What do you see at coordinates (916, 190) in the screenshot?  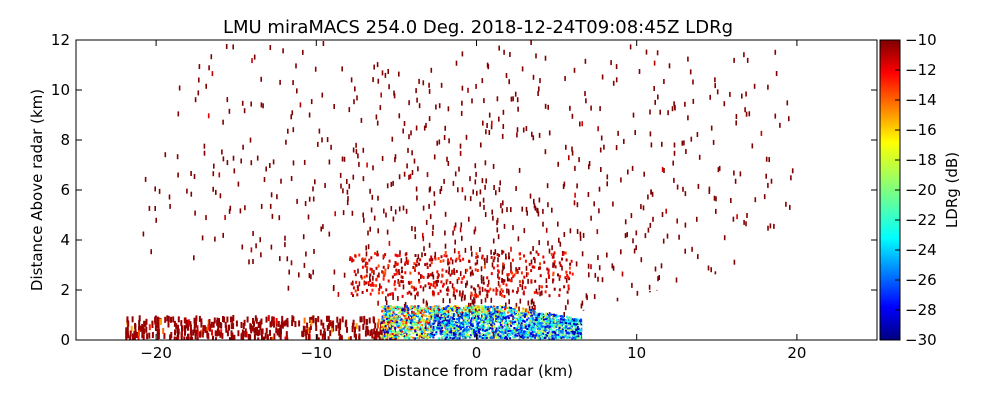 I see `colorbar-ticks: −30−28−26−24−22−20−18−16−14−12−10` at bounding box center [916, 190].